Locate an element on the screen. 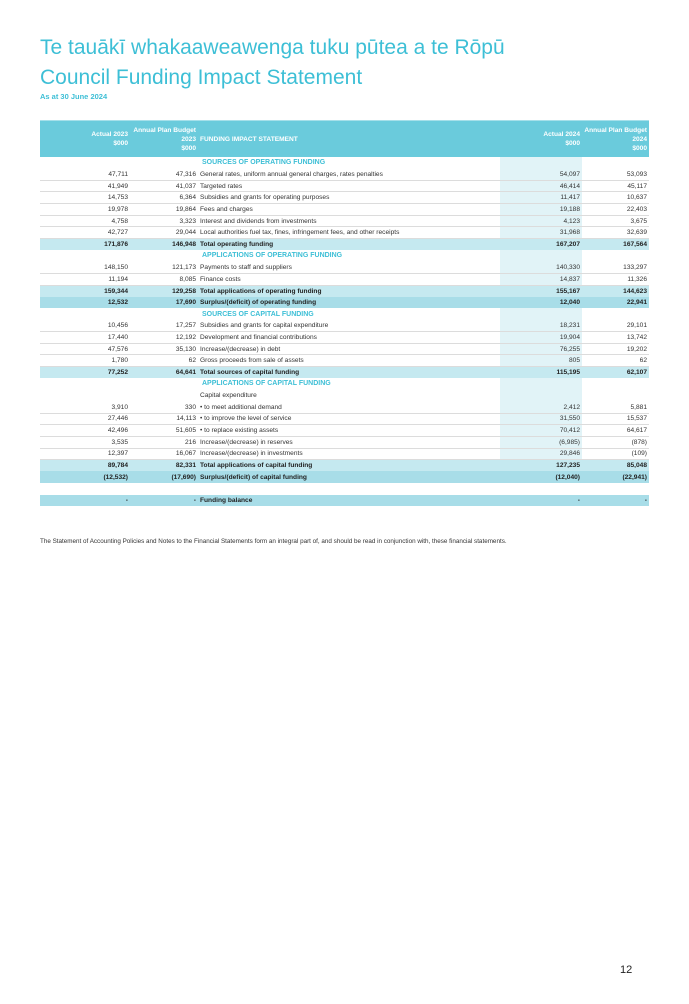 The width and height of the screenshot is (689, 1004). col-actual-2024: Actual 2024 $000 is located at coordinates (541, 138).